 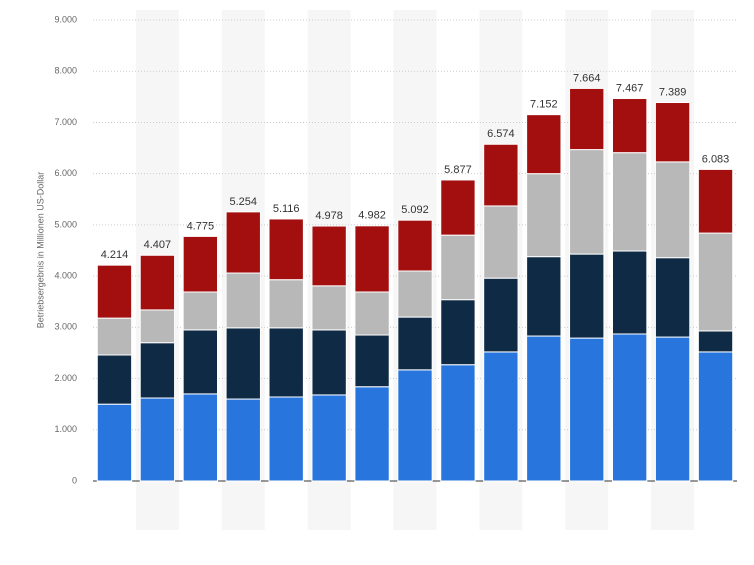 What do you see at coordinates (65, 429) in the screenshot?
I see `y-tick-label: 1.000` at bounding box center [65, 429].